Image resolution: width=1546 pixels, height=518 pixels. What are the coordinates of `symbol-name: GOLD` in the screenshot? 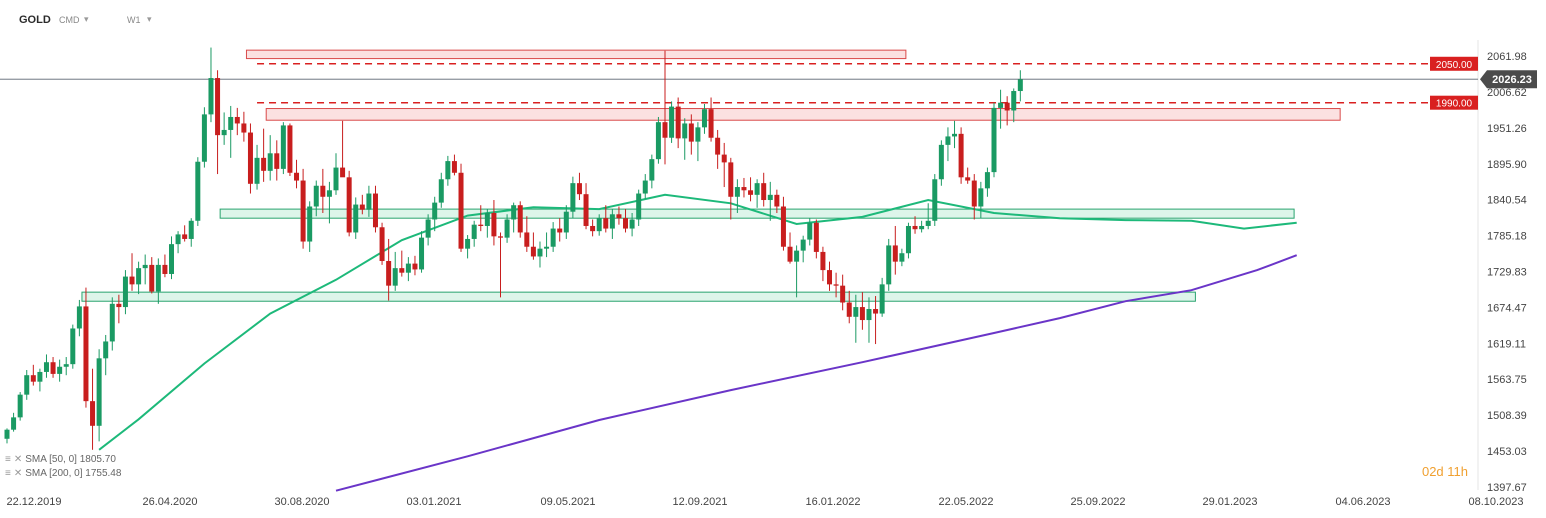 It's located at (35, 20).